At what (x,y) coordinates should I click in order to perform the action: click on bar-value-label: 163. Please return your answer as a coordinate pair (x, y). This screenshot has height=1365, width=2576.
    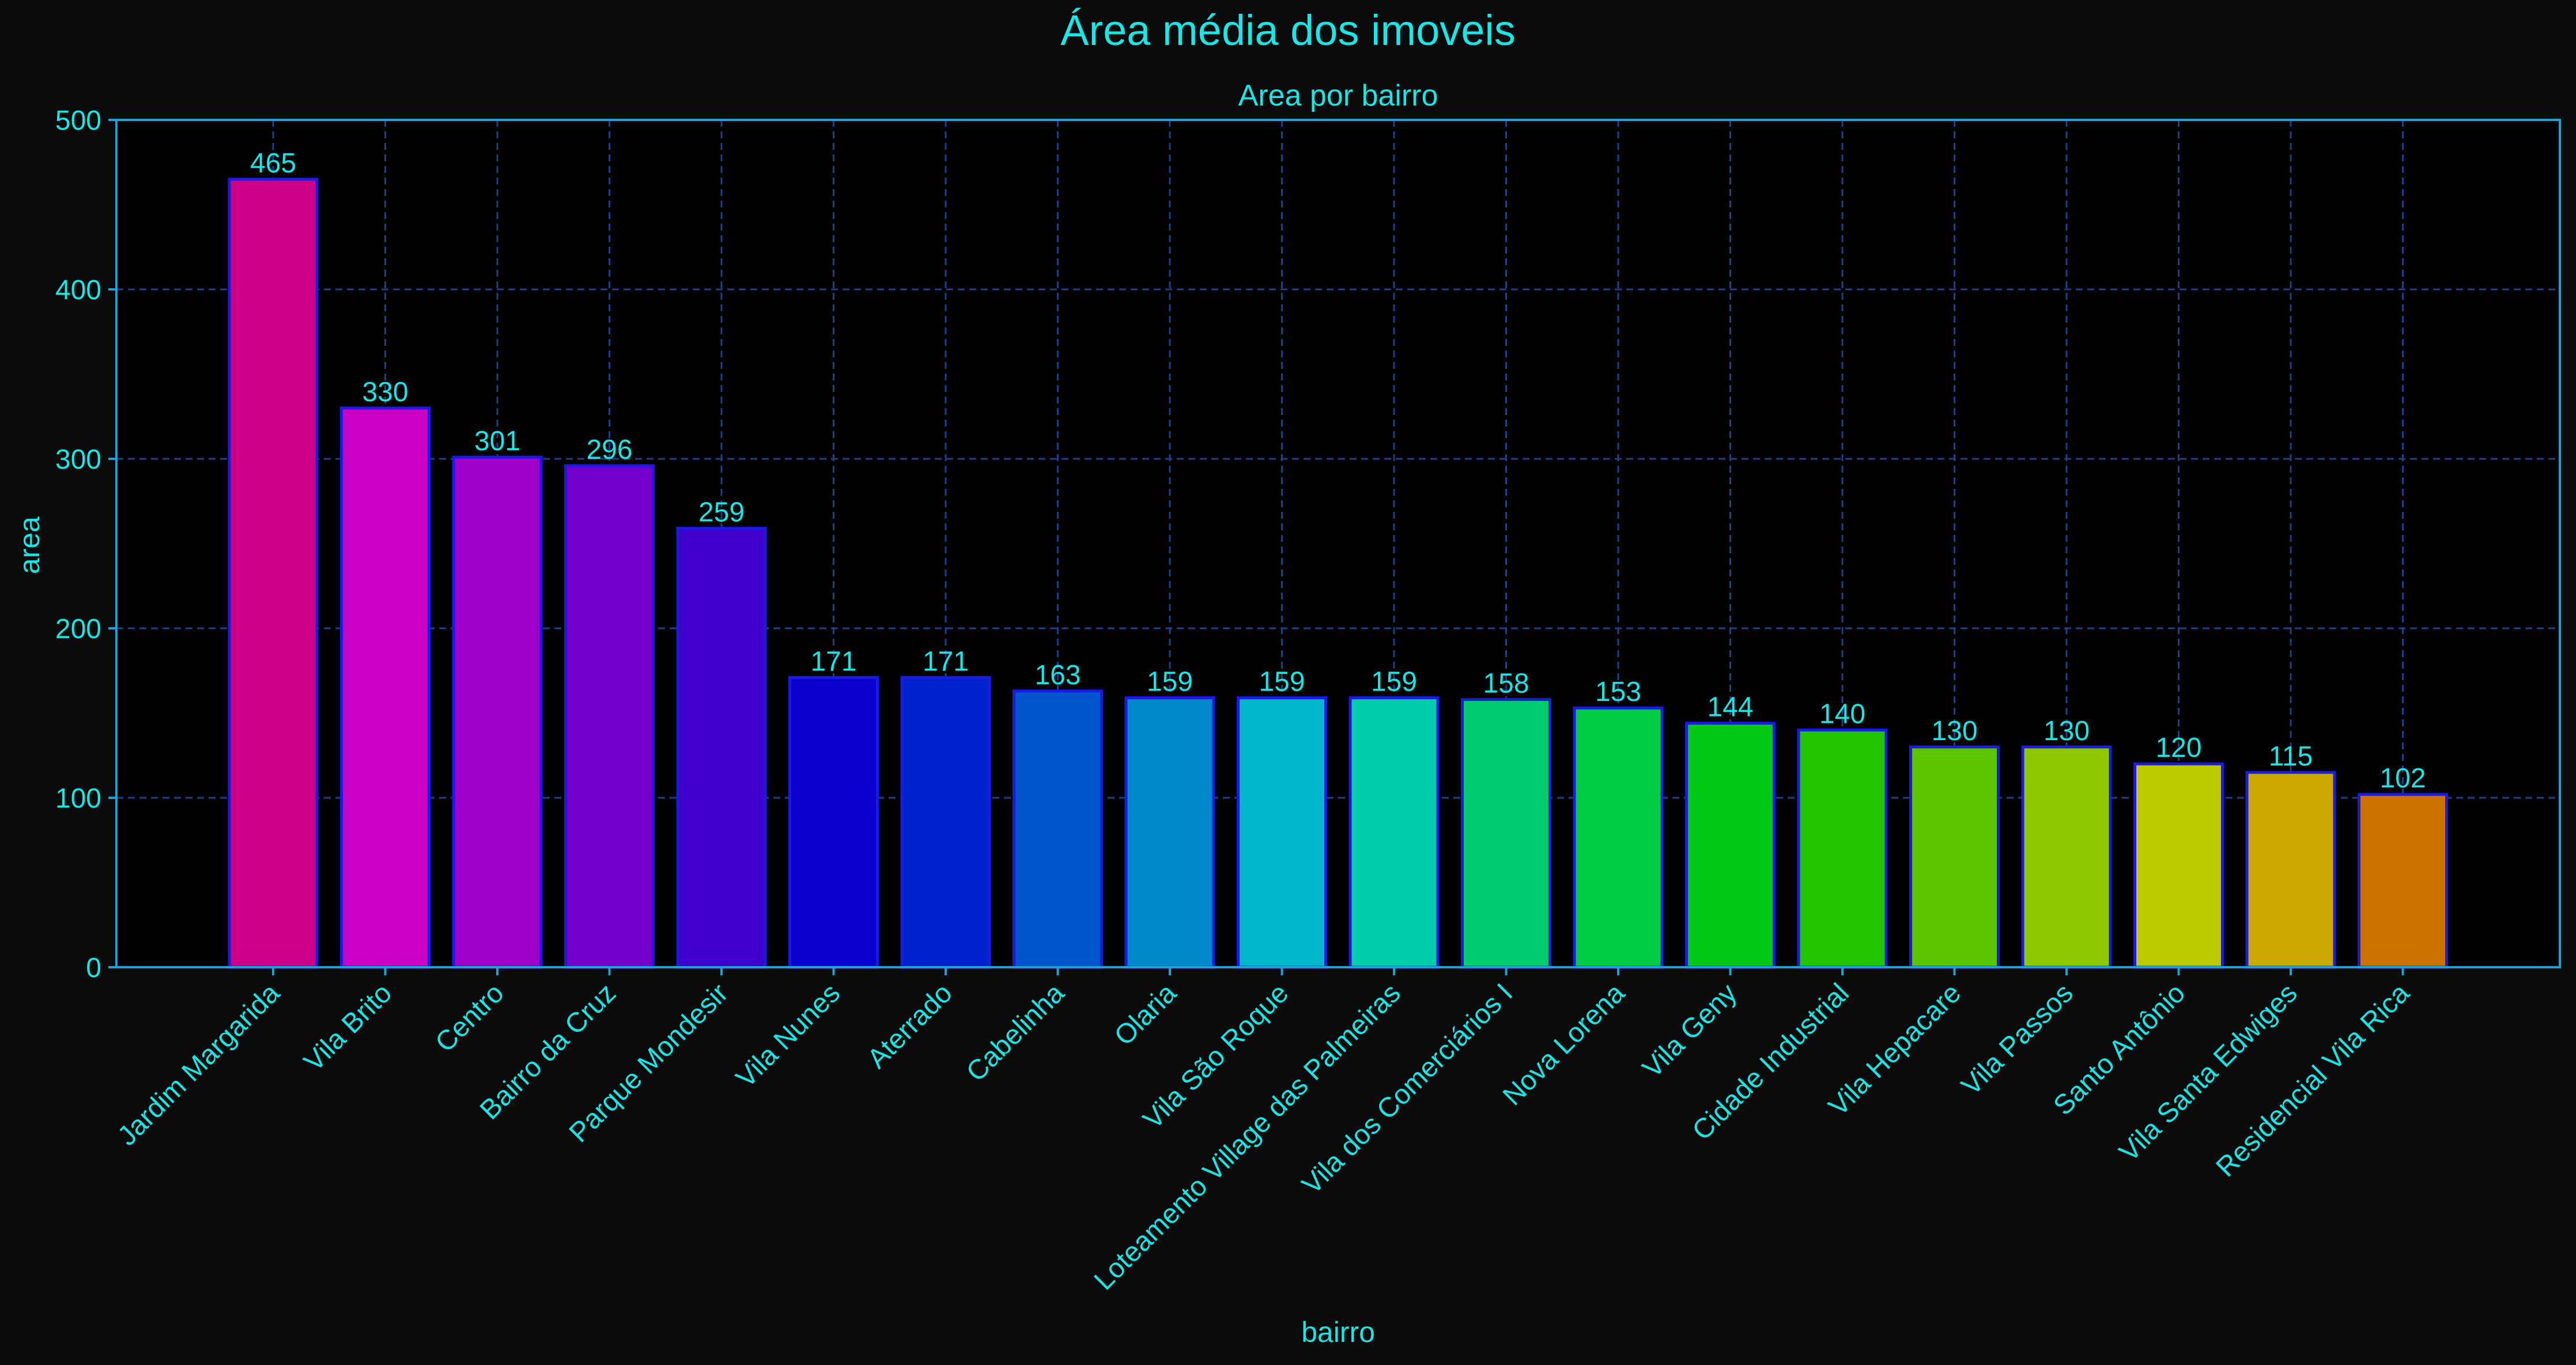
    Looking at the image, I should click on (1057, 676).